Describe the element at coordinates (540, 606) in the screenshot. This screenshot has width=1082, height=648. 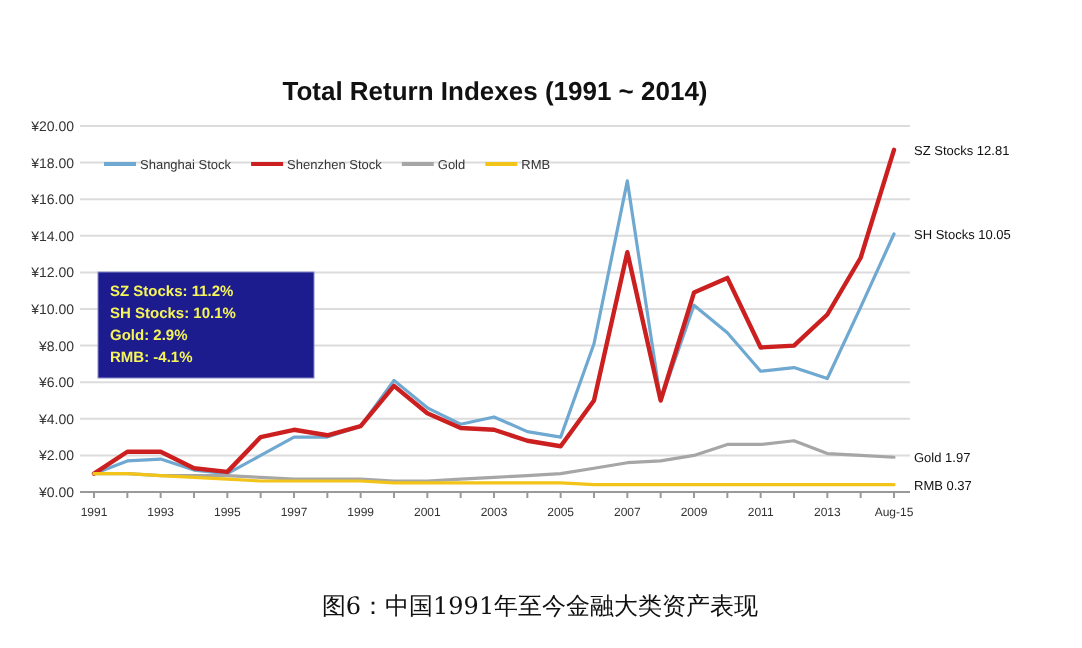
I see `caption: 图6：中国1991年至今金融大类资产表现` at that location.